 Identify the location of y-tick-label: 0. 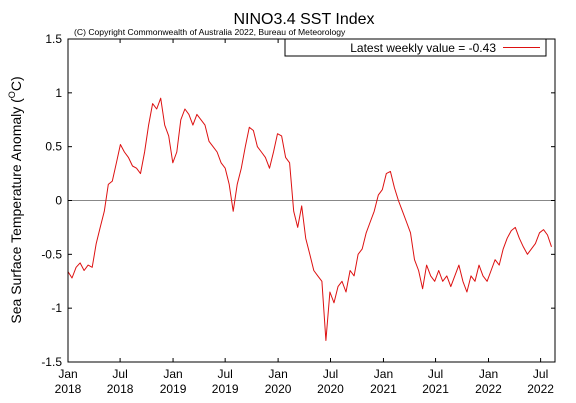
(58, 201).